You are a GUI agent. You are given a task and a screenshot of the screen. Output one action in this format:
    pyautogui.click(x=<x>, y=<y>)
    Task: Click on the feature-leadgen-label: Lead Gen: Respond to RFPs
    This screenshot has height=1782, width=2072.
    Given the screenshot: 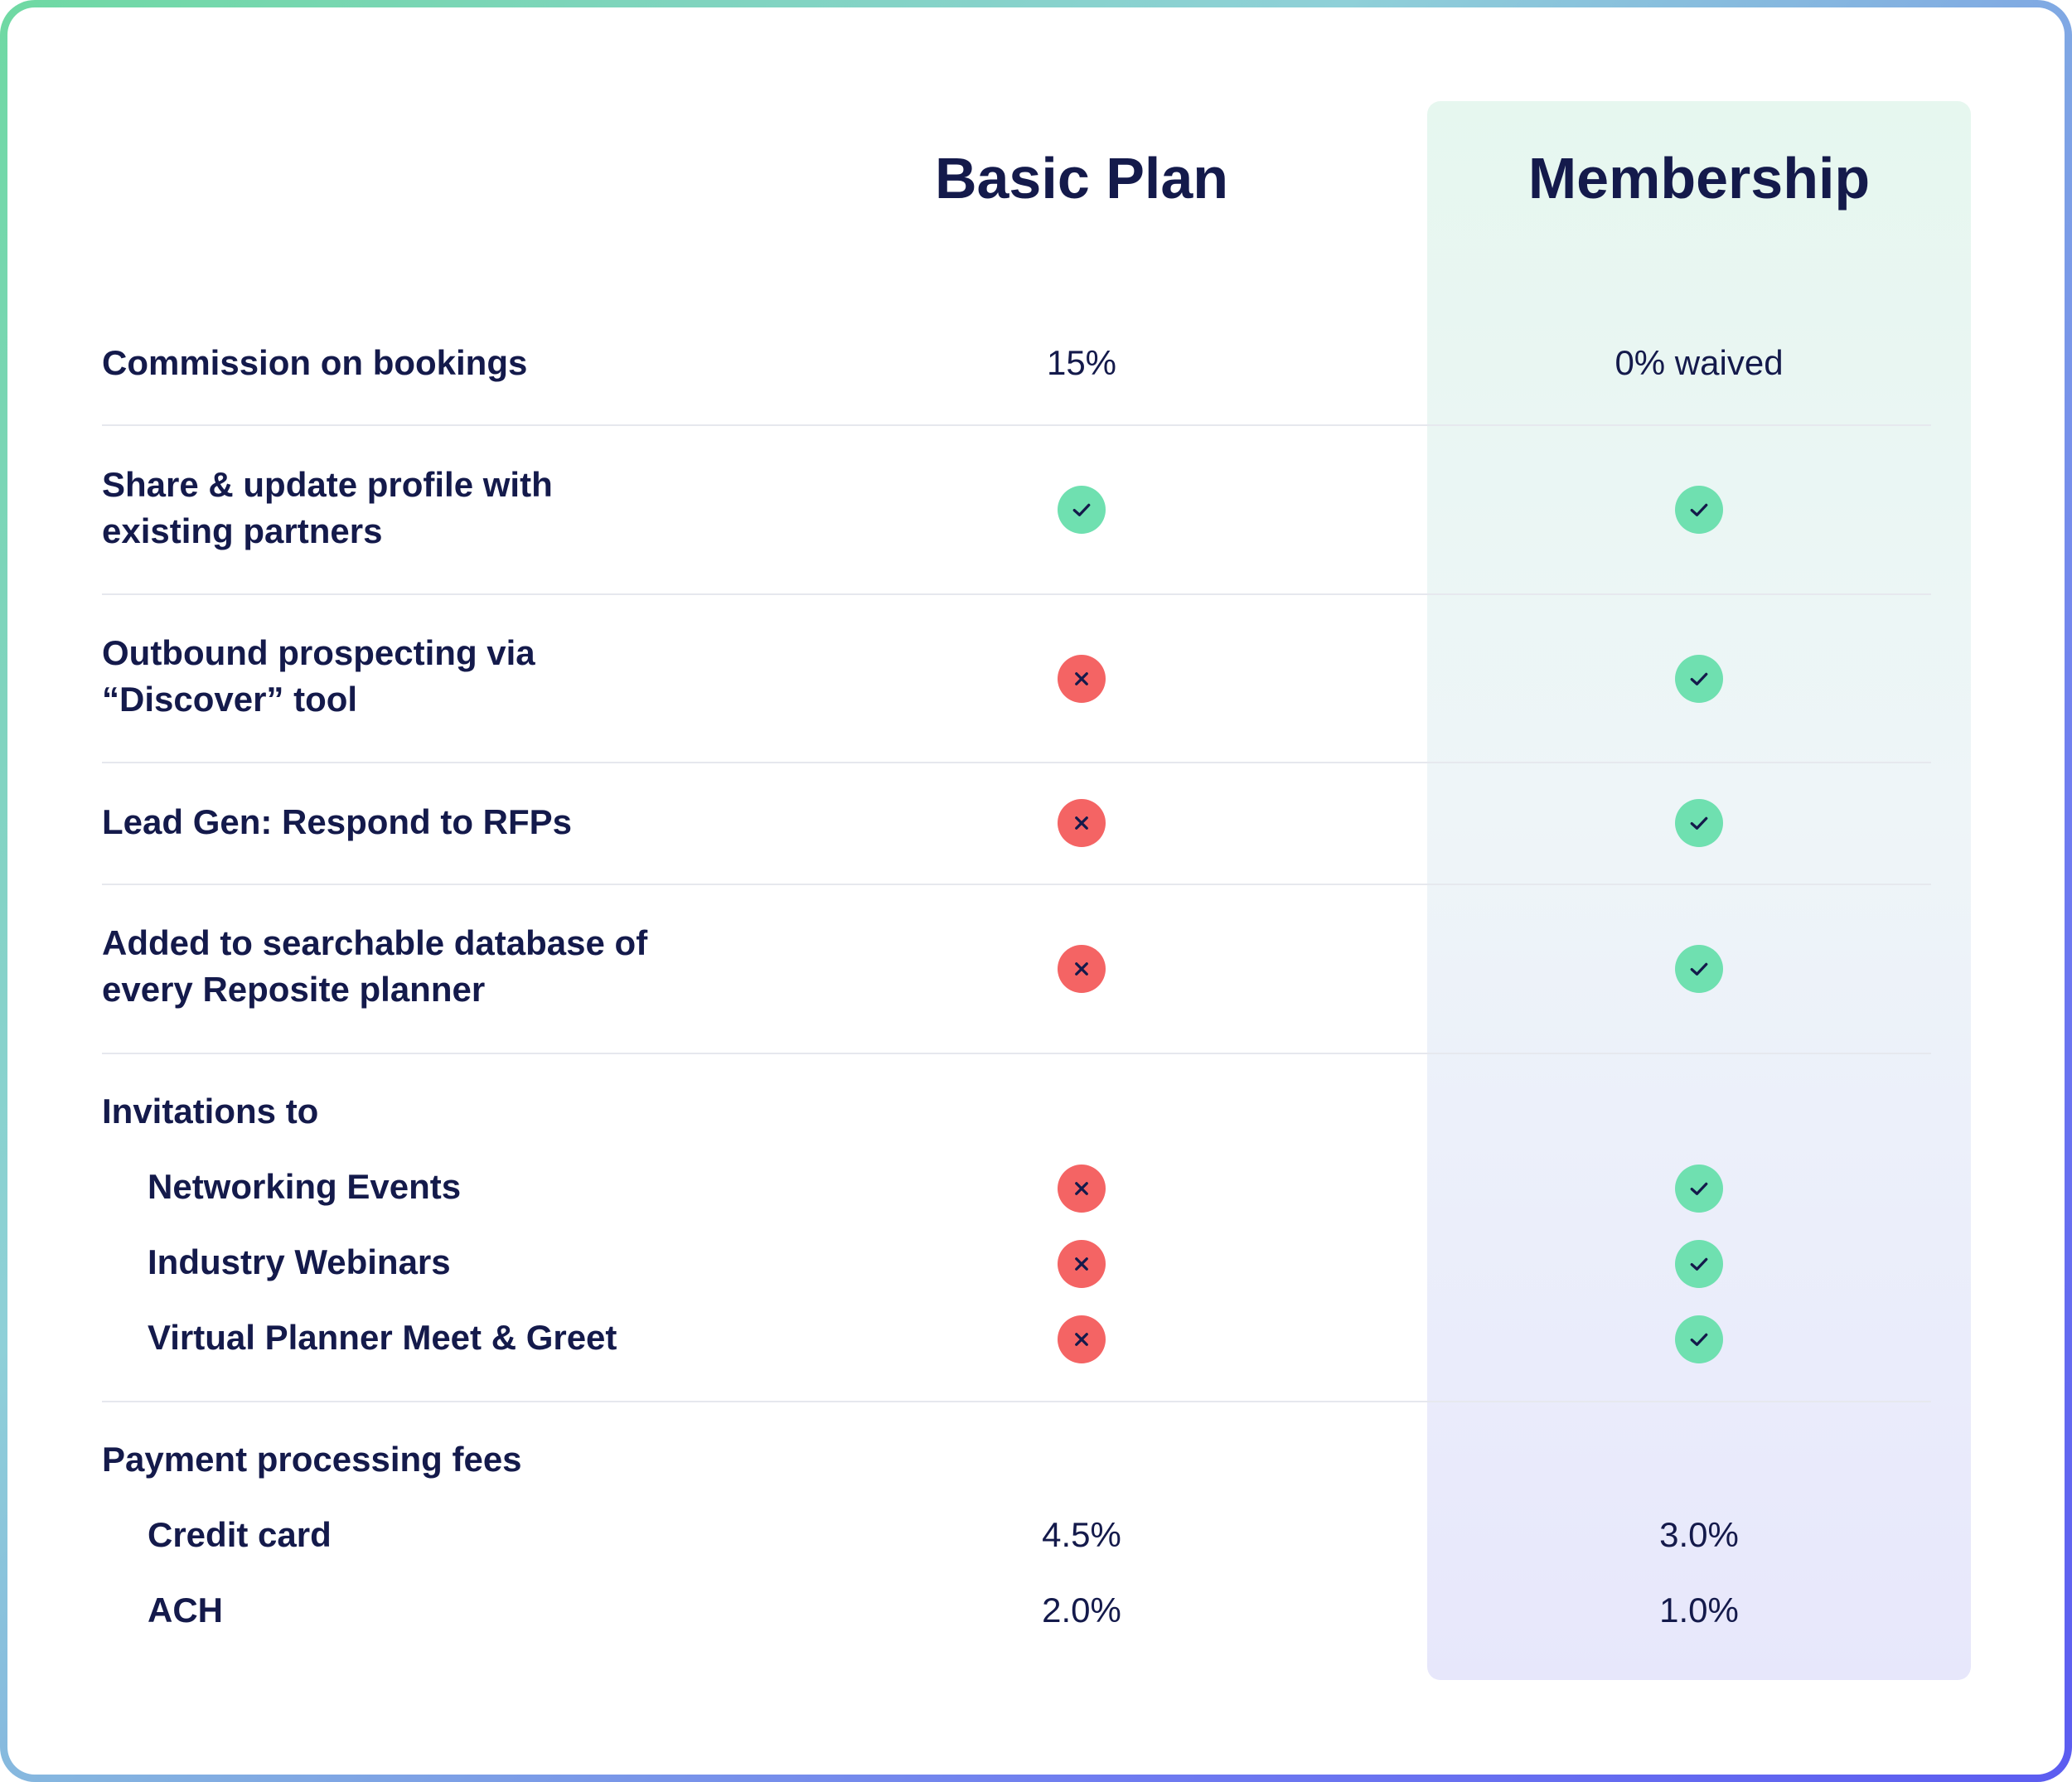 What is the action you would take?
    pyautogui.click(x=337, y=821)
    